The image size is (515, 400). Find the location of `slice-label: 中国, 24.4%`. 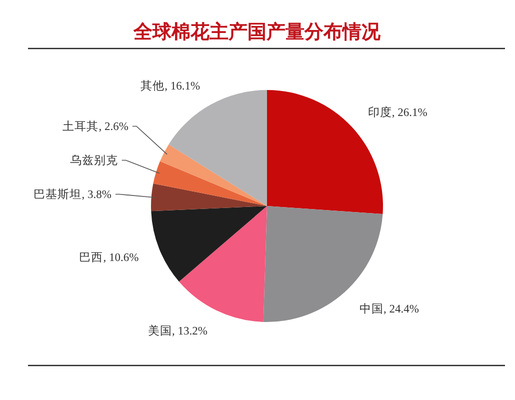

slice-label: 中国, 24.4% is located at coordinates (390, 309).